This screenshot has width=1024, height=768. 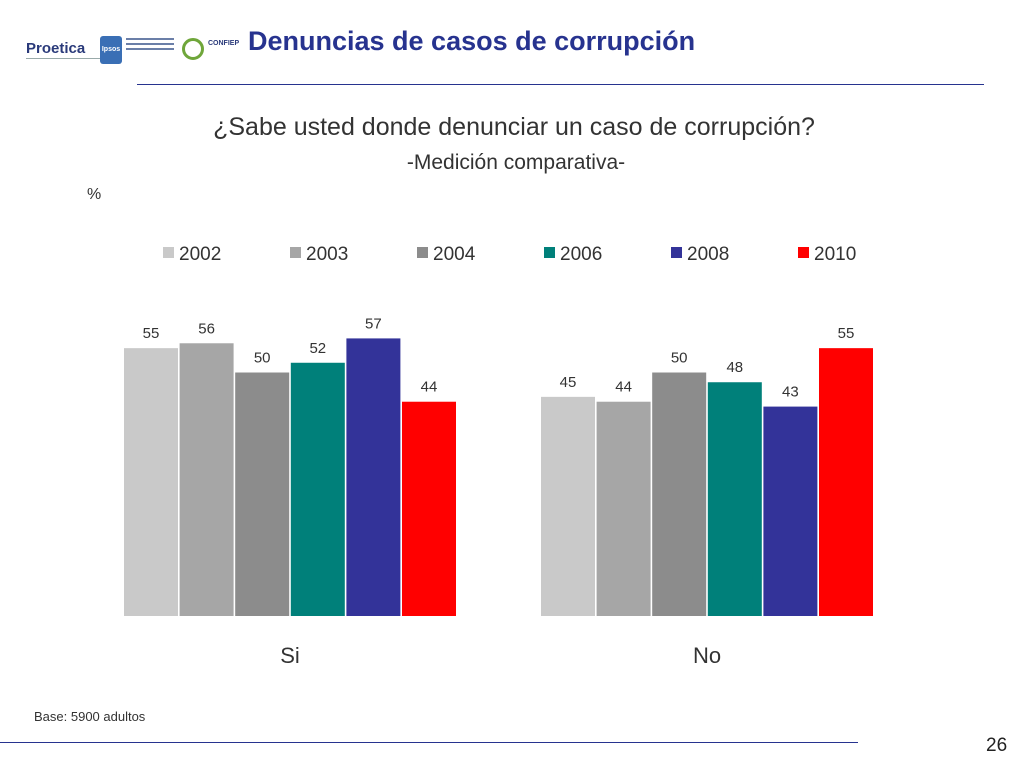 I want to click on slide-title: Denuncias de casos de corrupción, so click(x=472, y=41).